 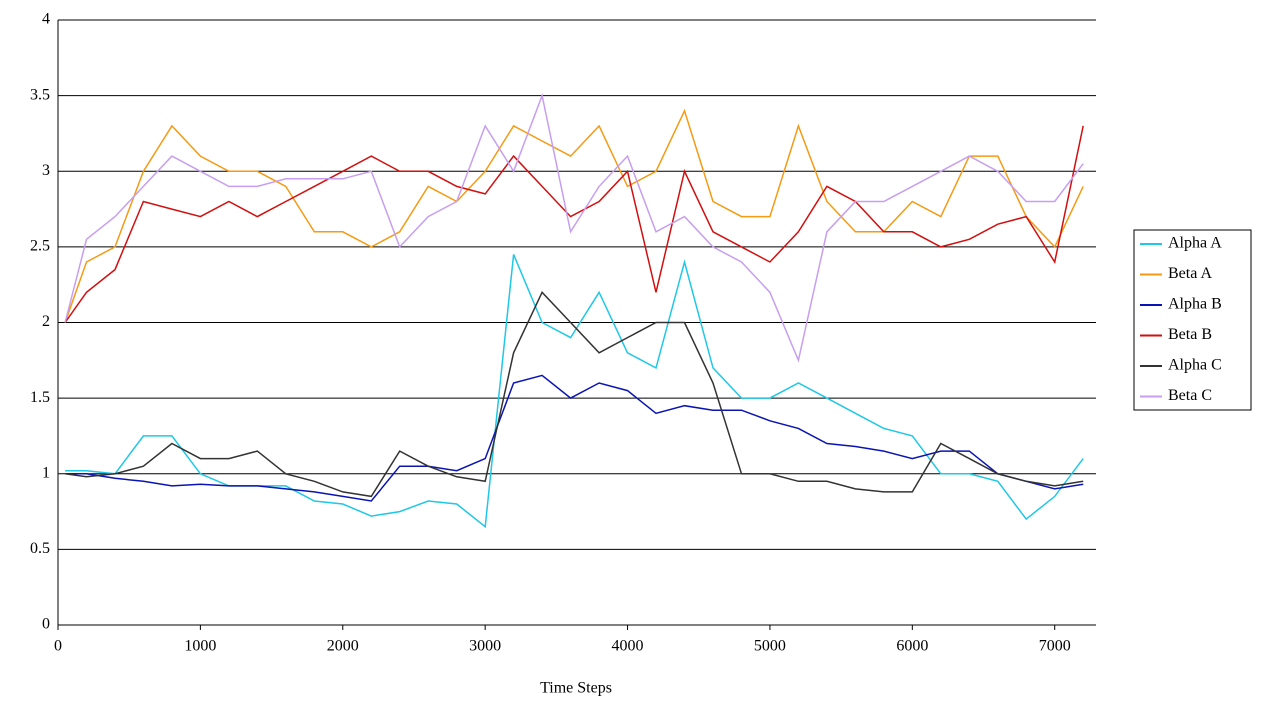 I want to click on legend-label: Alpha B, so click(x=1195, y=304).